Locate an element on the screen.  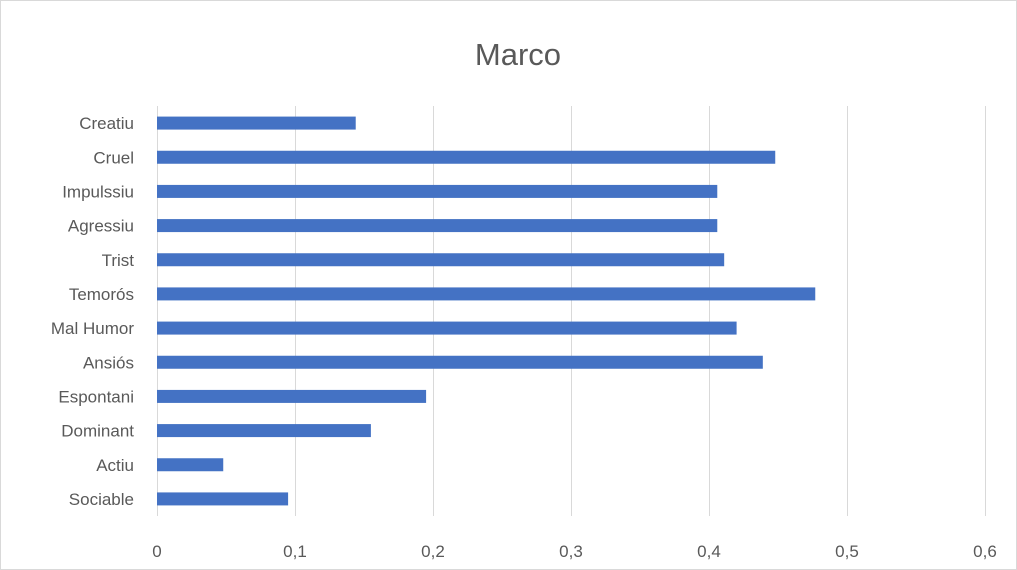
x-tick-label: 0 is located at coordinates (156, 551).